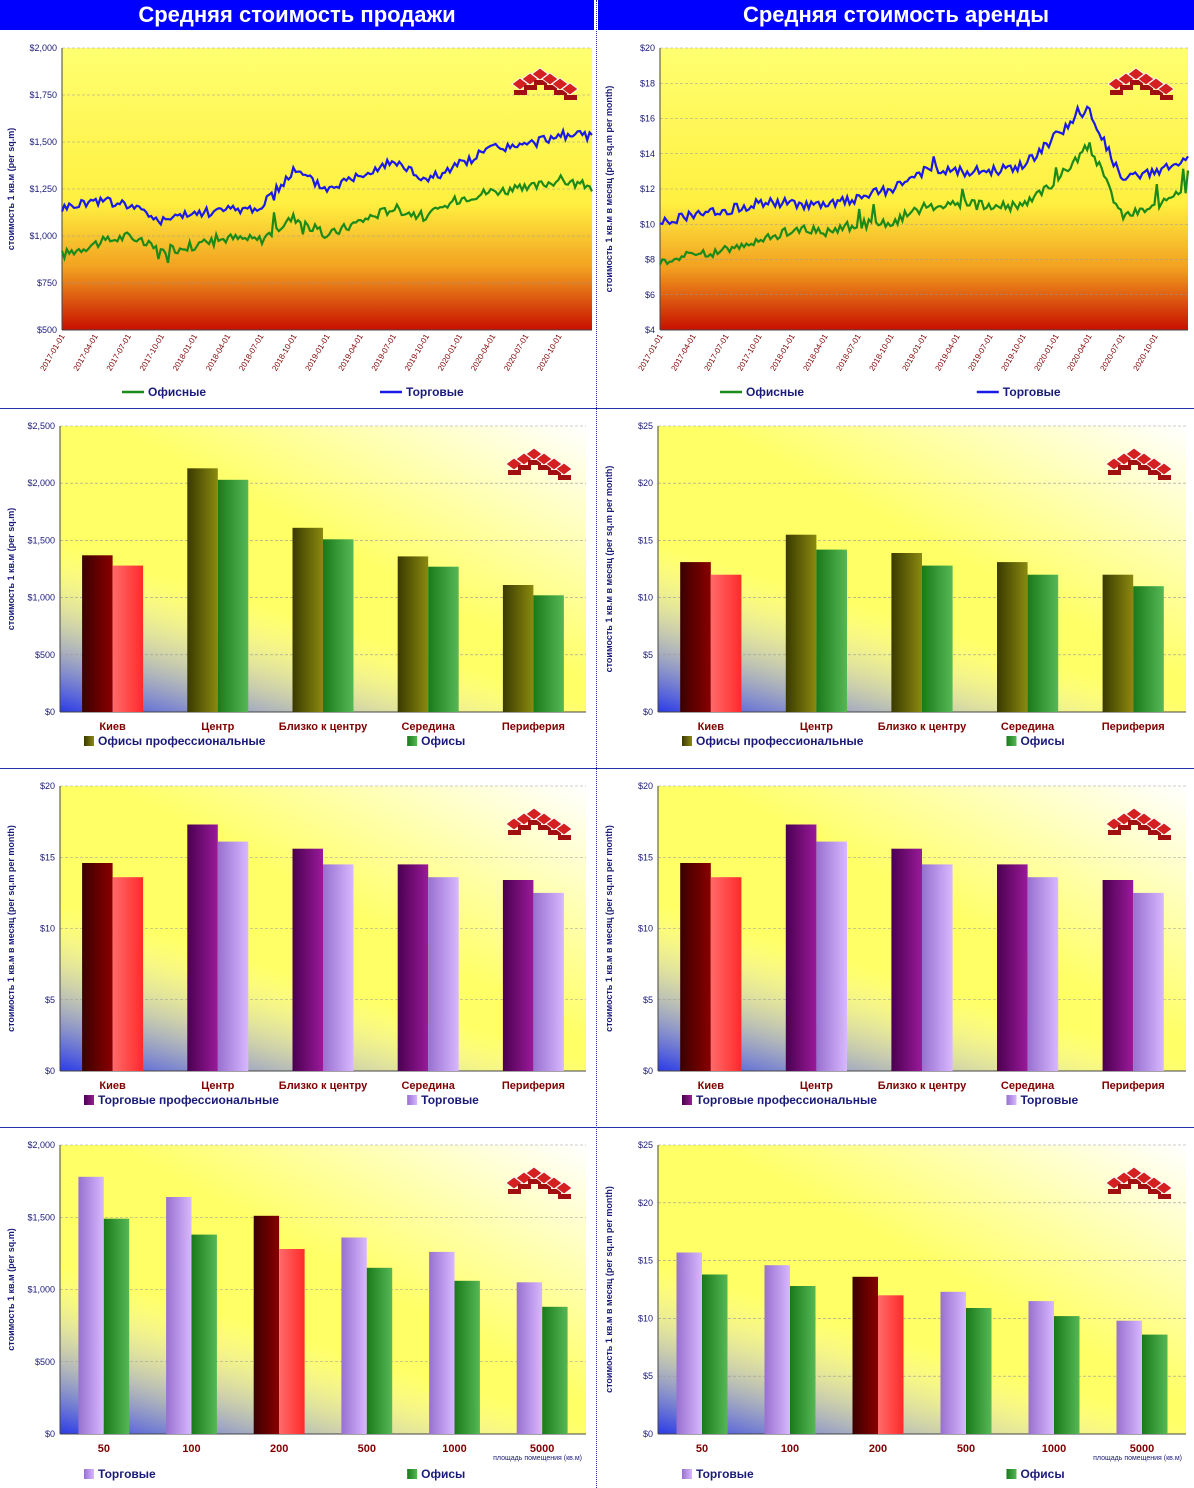 The height and width of the screenshot is (1488, 1194). Describe the element at coordinates (650, 352) in the screenshot. I see `x-tick-label: 2017-01-01` at that location.